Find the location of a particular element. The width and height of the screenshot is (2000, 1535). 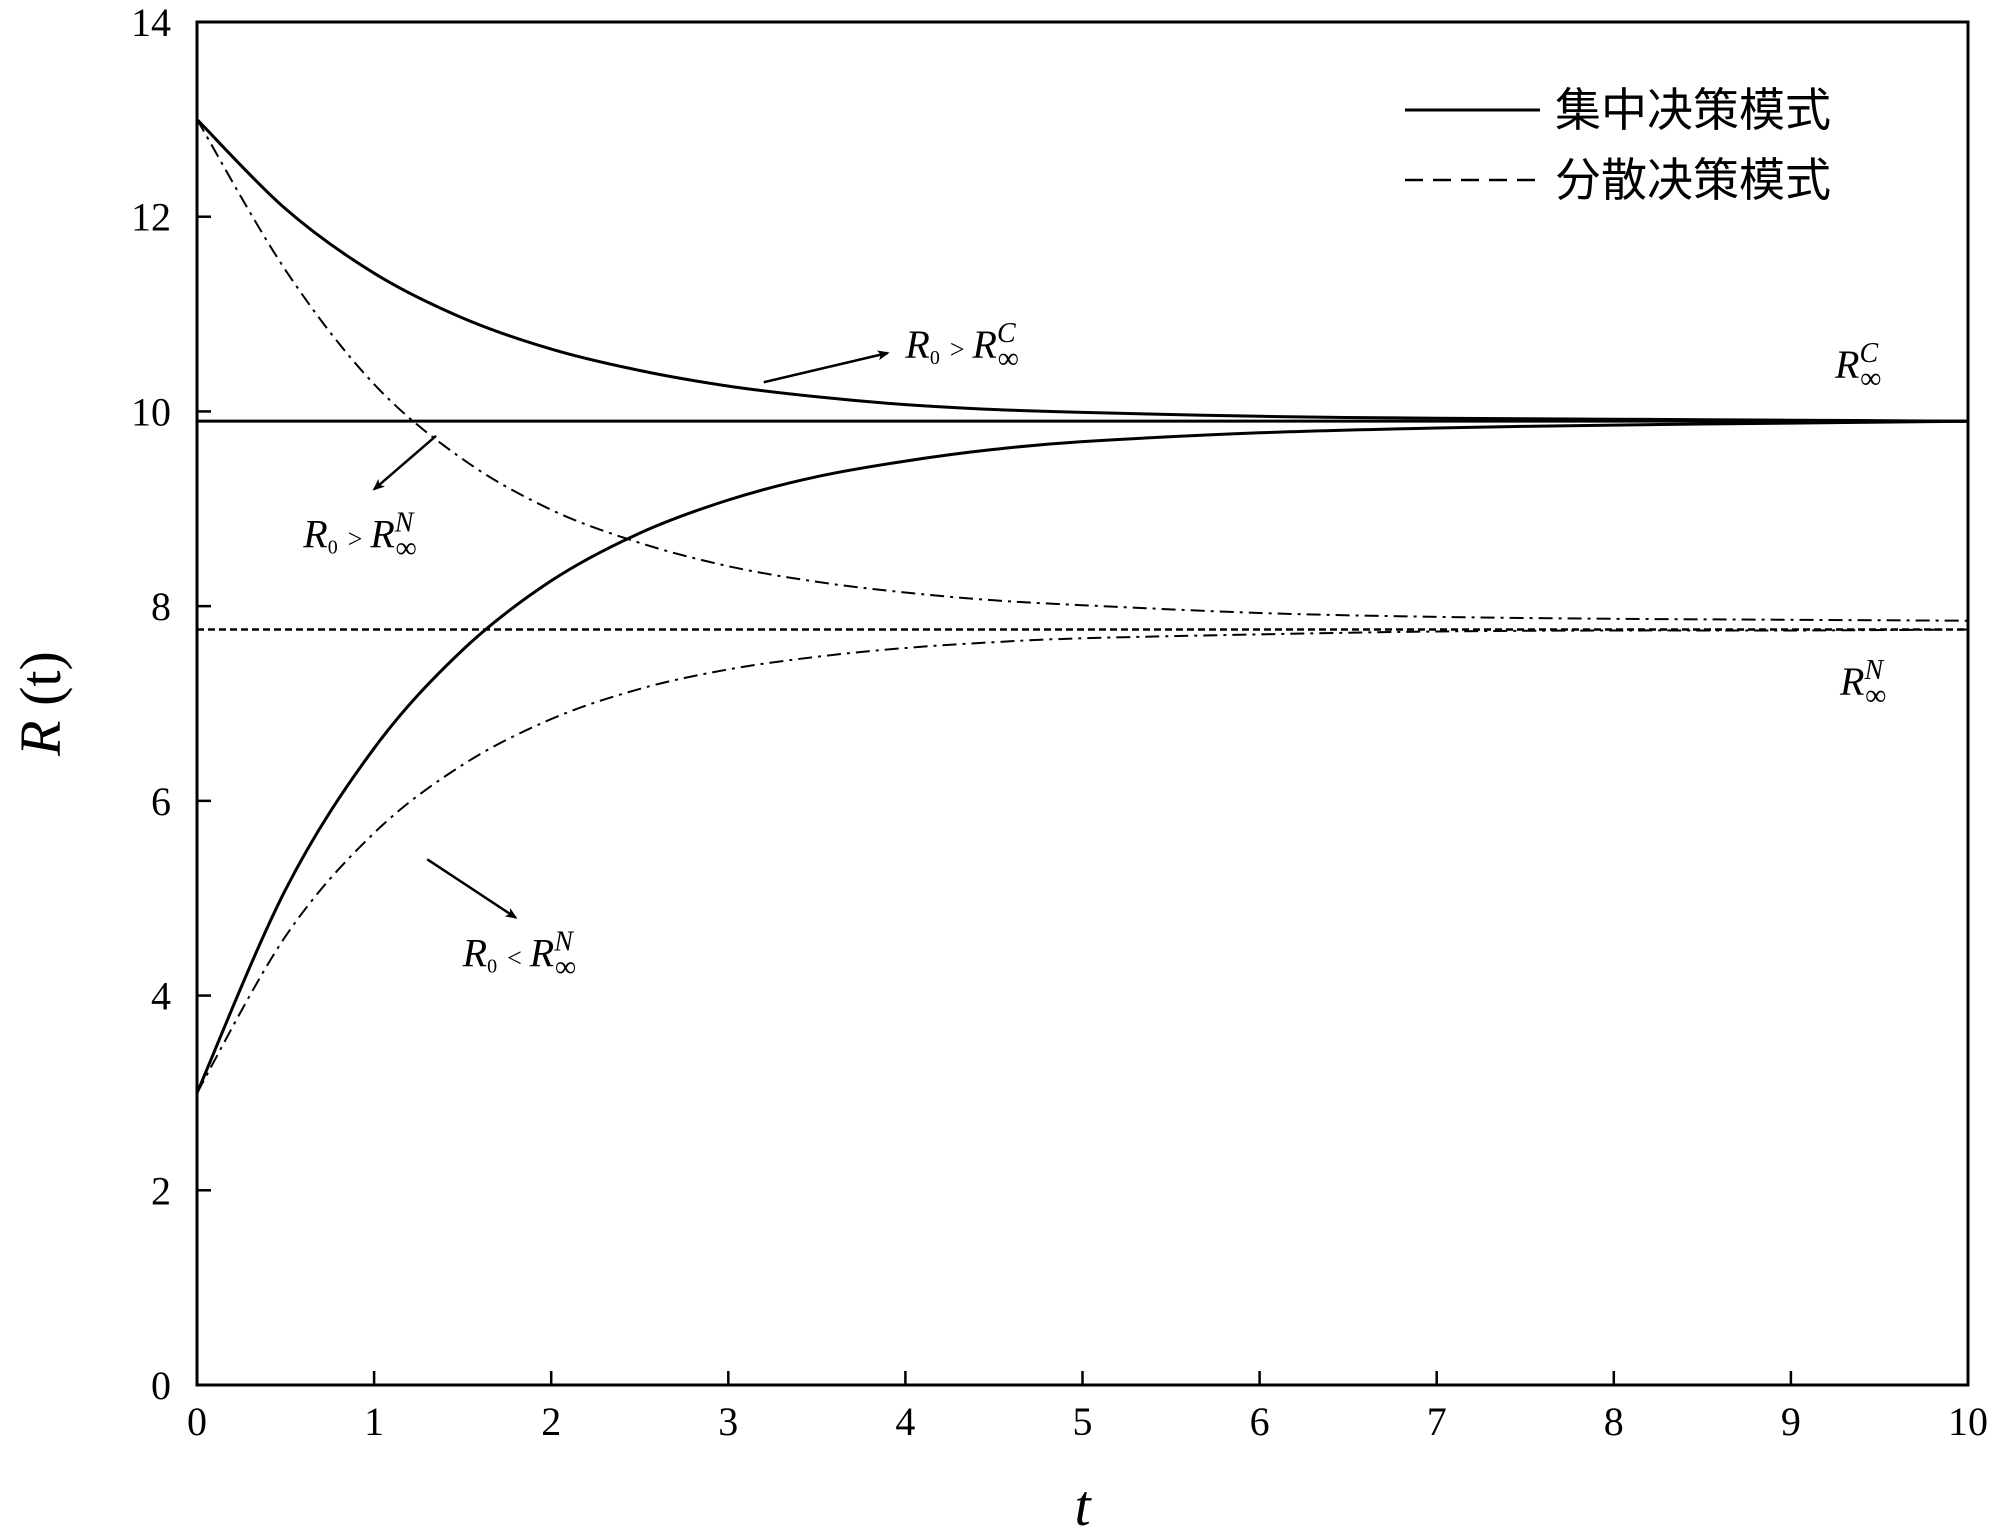

r-infinity-label: RC ∞ is located at coordinates (1858, 366).